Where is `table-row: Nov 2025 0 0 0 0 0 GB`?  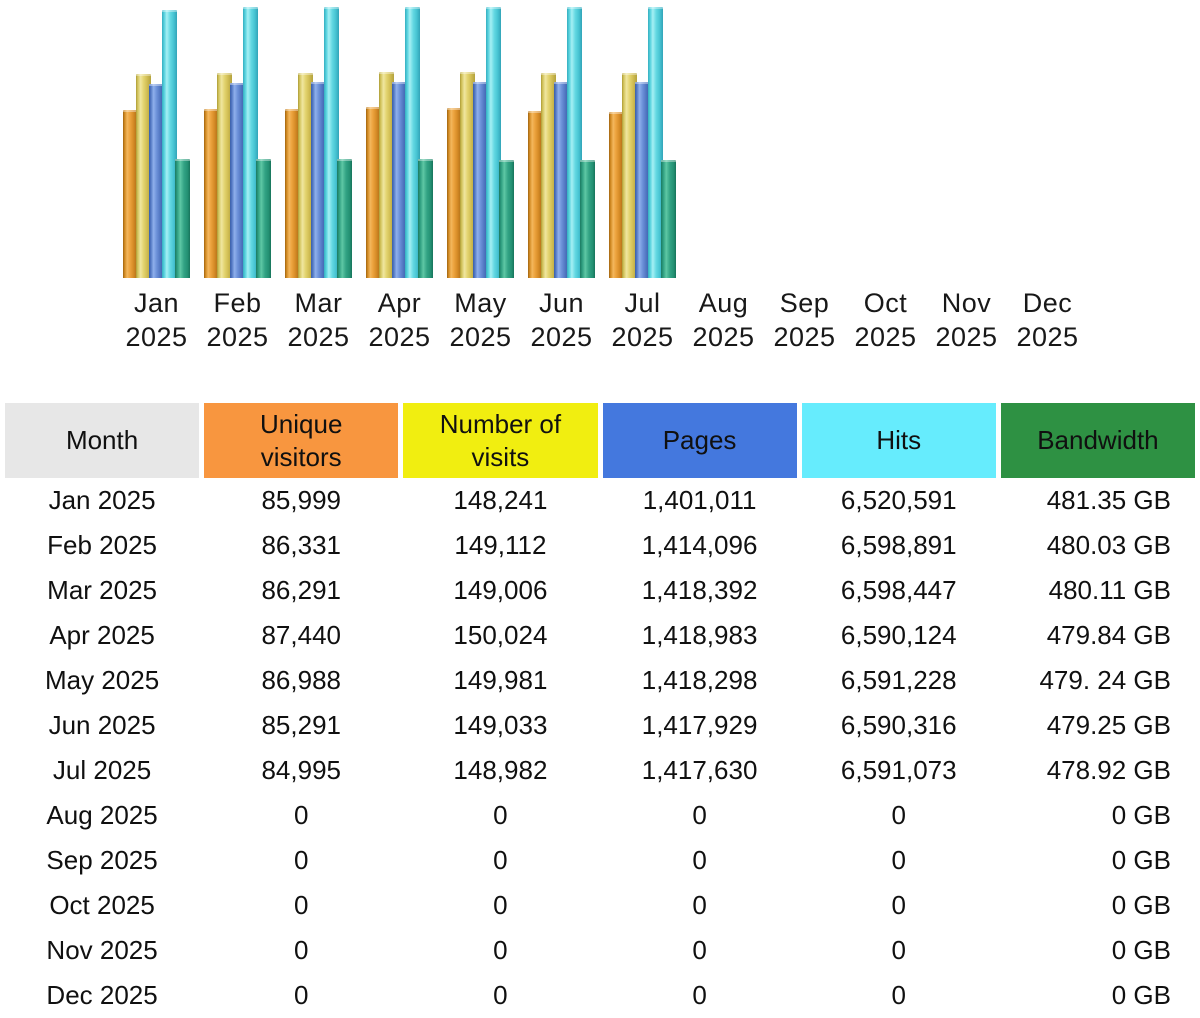
table-row: Nov 2025 0 0 0 0 0 GB is located at coordinates (600, 950).